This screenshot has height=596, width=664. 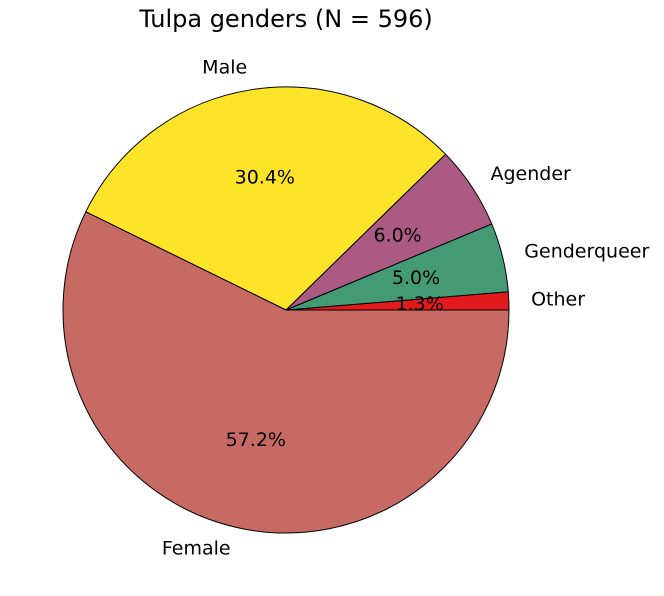 What do you see at coordinates (196, 549) in the screenshot?
I see `slice-label-female: Female` at bounding box center [196, 549].